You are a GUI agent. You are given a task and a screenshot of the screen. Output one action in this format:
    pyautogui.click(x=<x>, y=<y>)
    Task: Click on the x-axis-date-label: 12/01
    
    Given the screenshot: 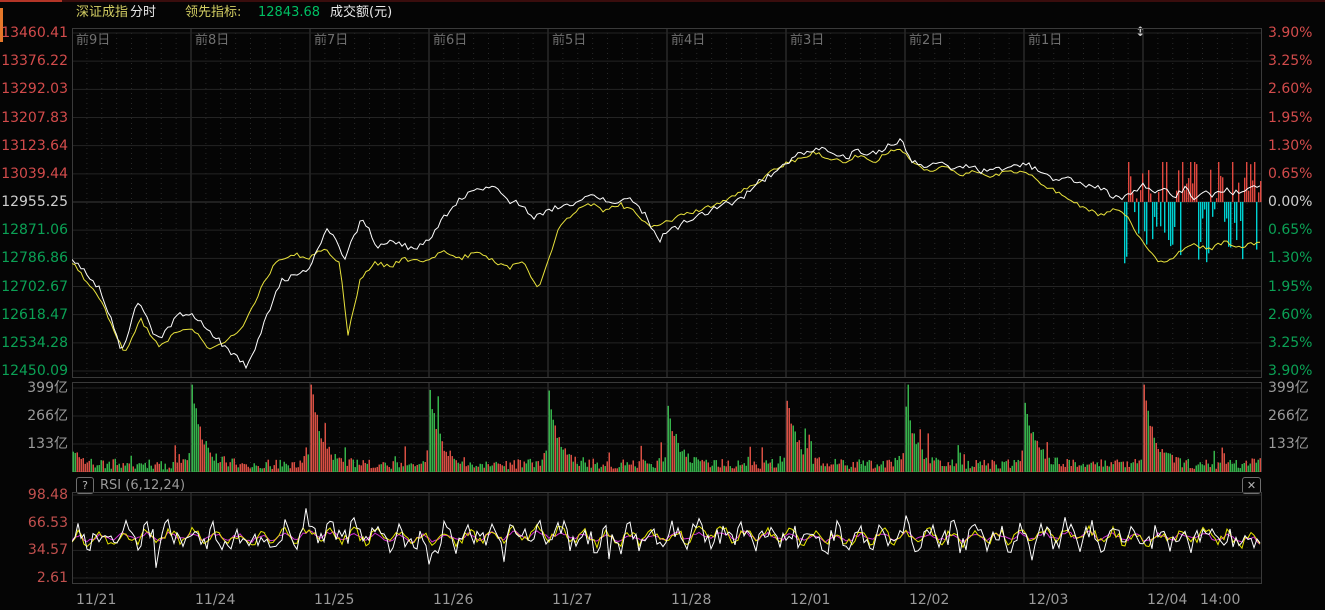 What is the action you would take?
    pyautogui.click(x=810, y=600)
    